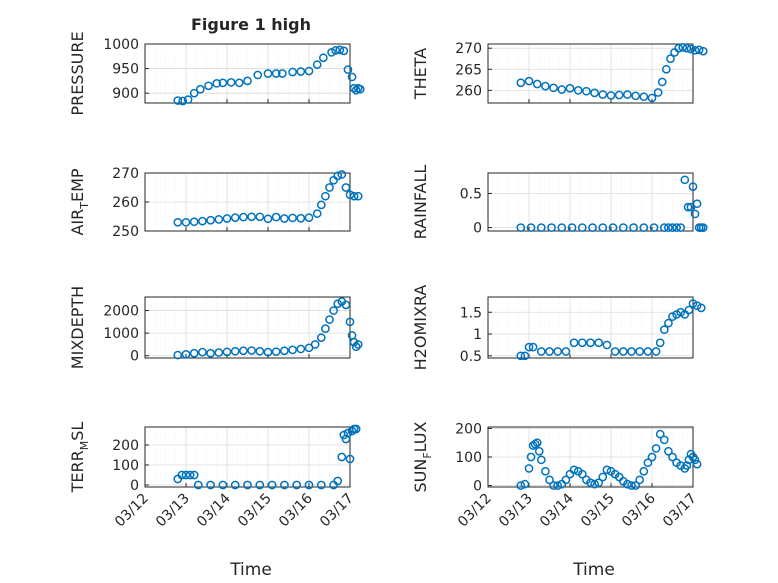 This screenshot has height=583, width=778. Describe the element at coordinates (215, 203) in the screenshot. I see `subplot-3: 250 260 270 AIRTEMP` at that location.